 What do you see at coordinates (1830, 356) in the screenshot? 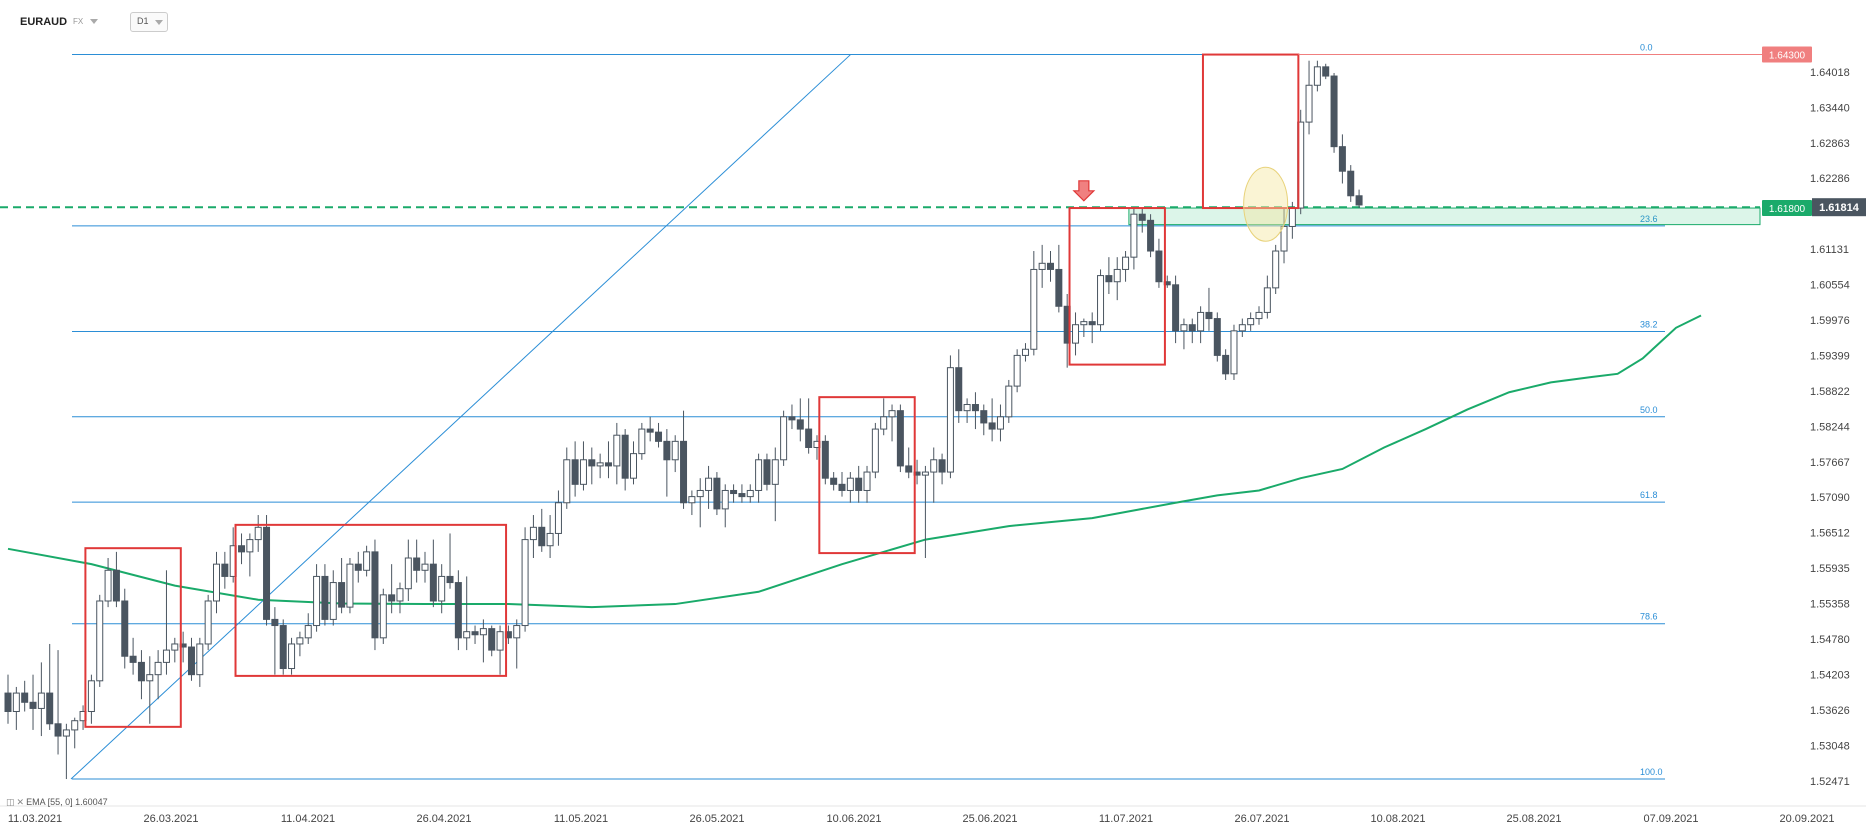
I see `y-tick-label: 1.59399` at bounding box center [1830, 356].